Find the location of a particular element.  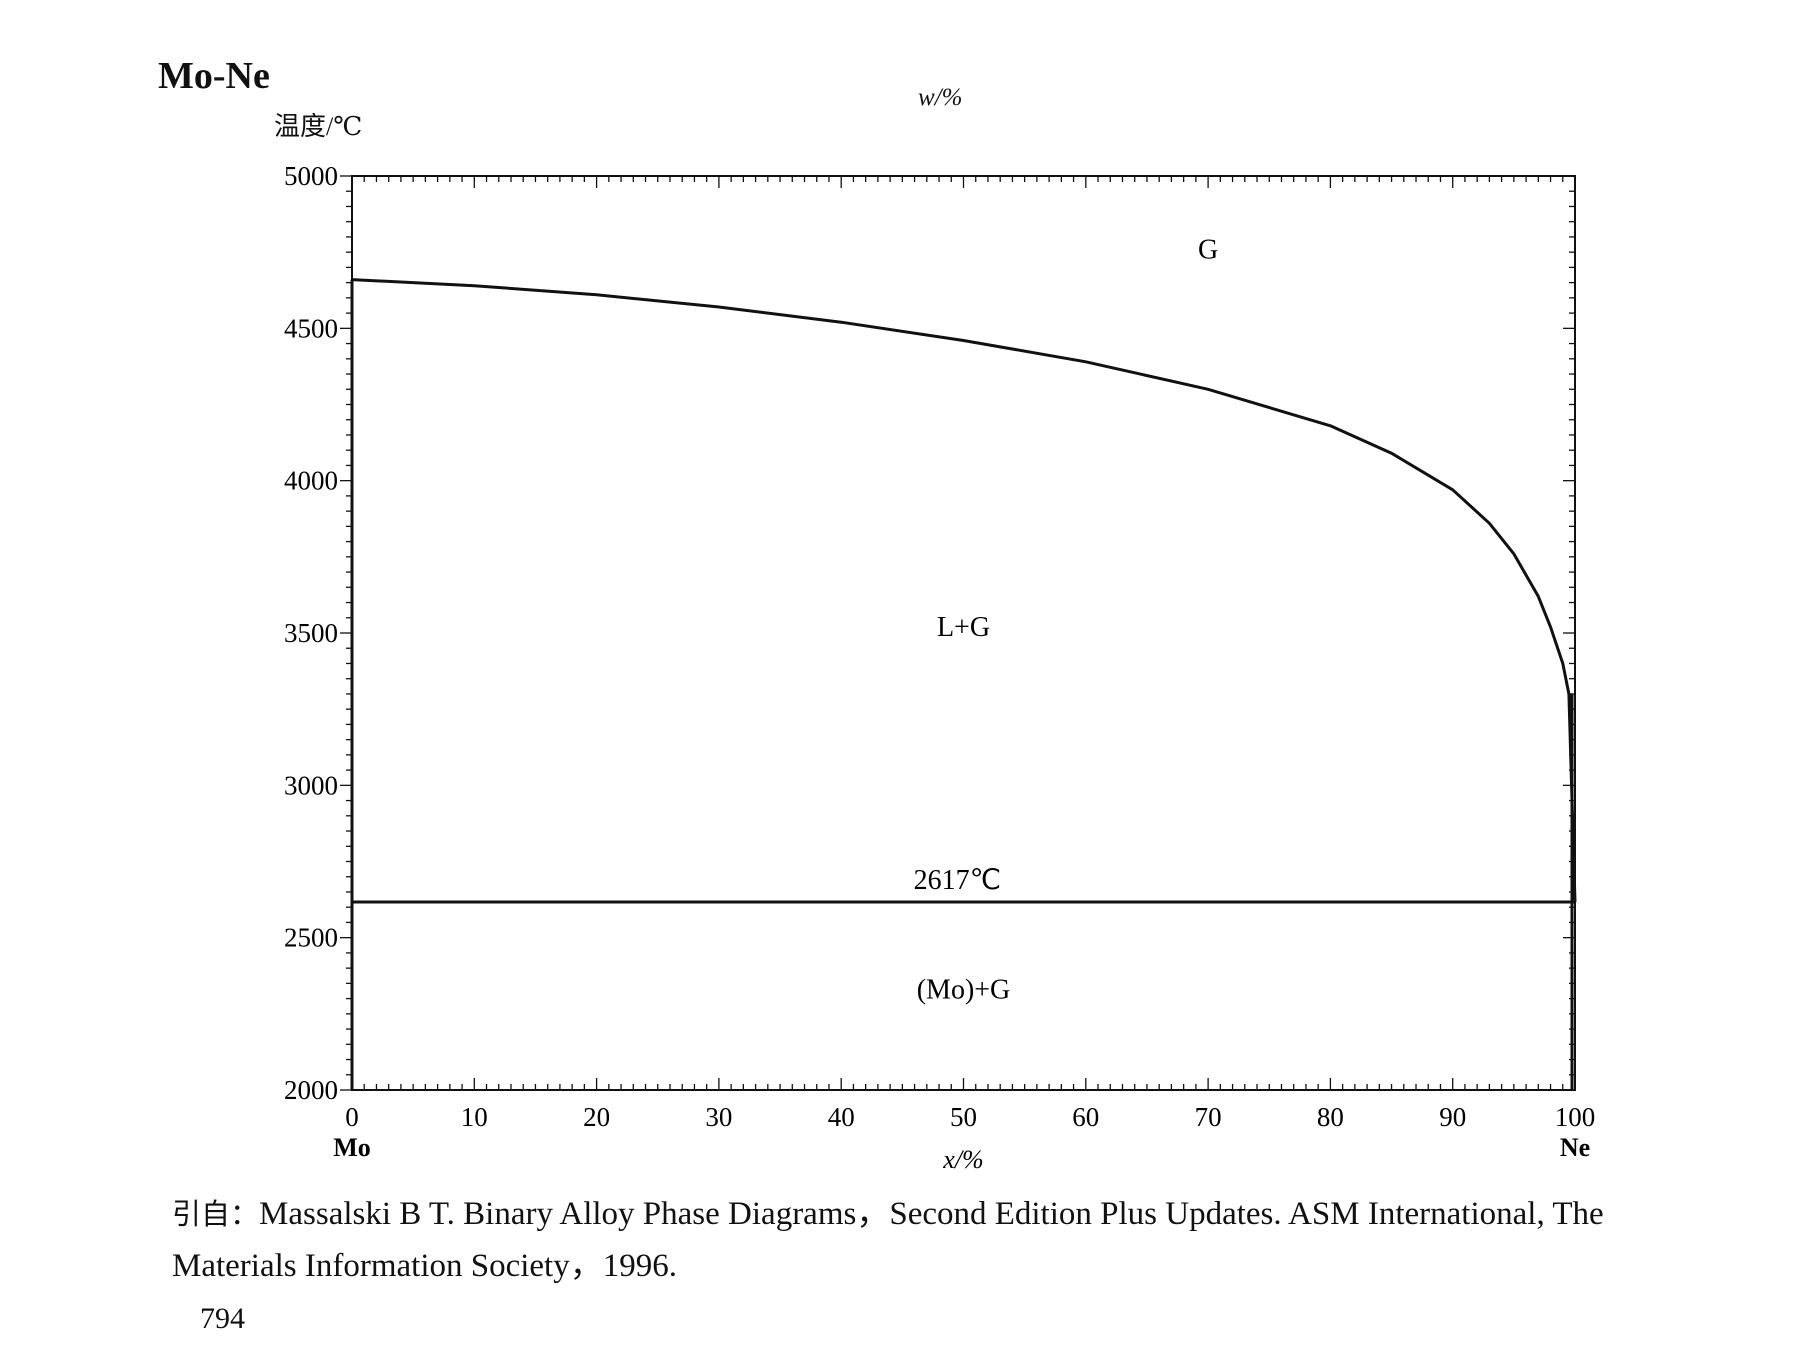

x-tick-label: 50 is located at coordinates (963, 1117).